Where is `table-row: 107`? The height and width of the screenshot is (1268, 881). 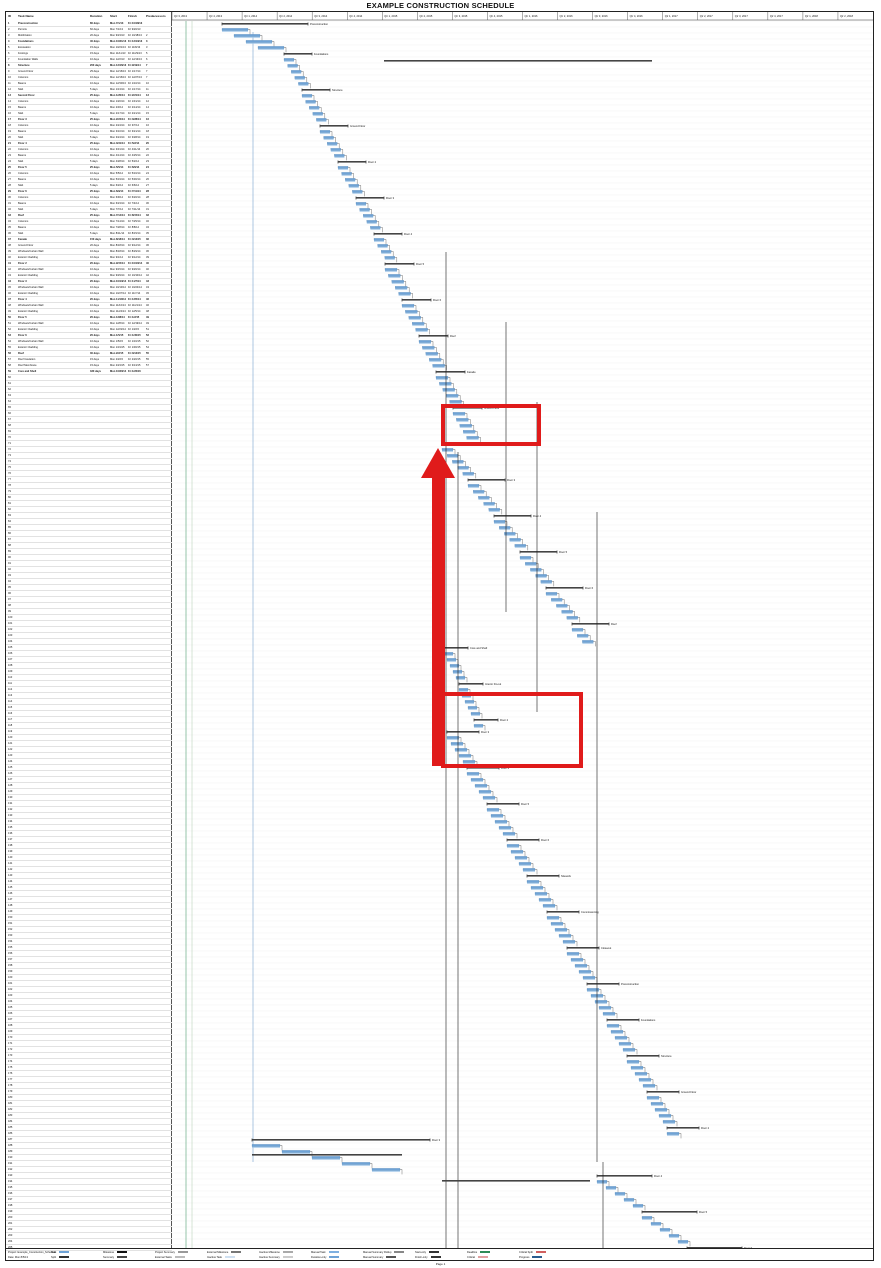 table-row: 107 is located at coordinates (89, 660).